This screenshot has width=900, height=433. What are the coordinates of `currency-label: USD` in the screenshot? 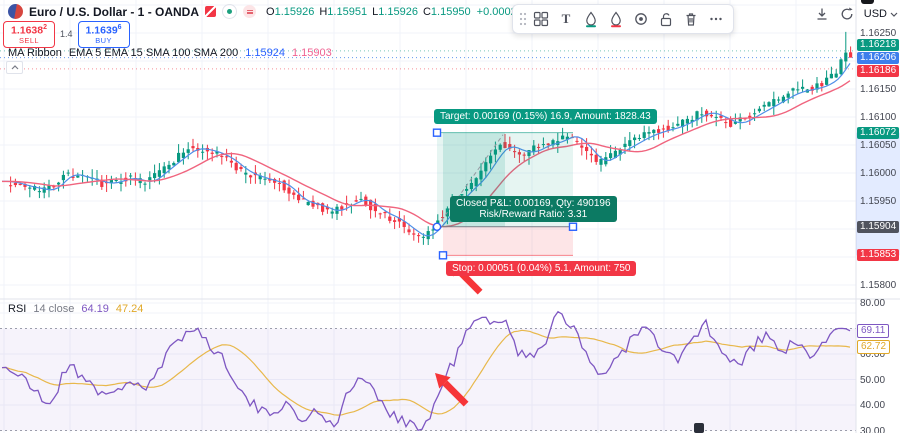 It's located at (875, 14).